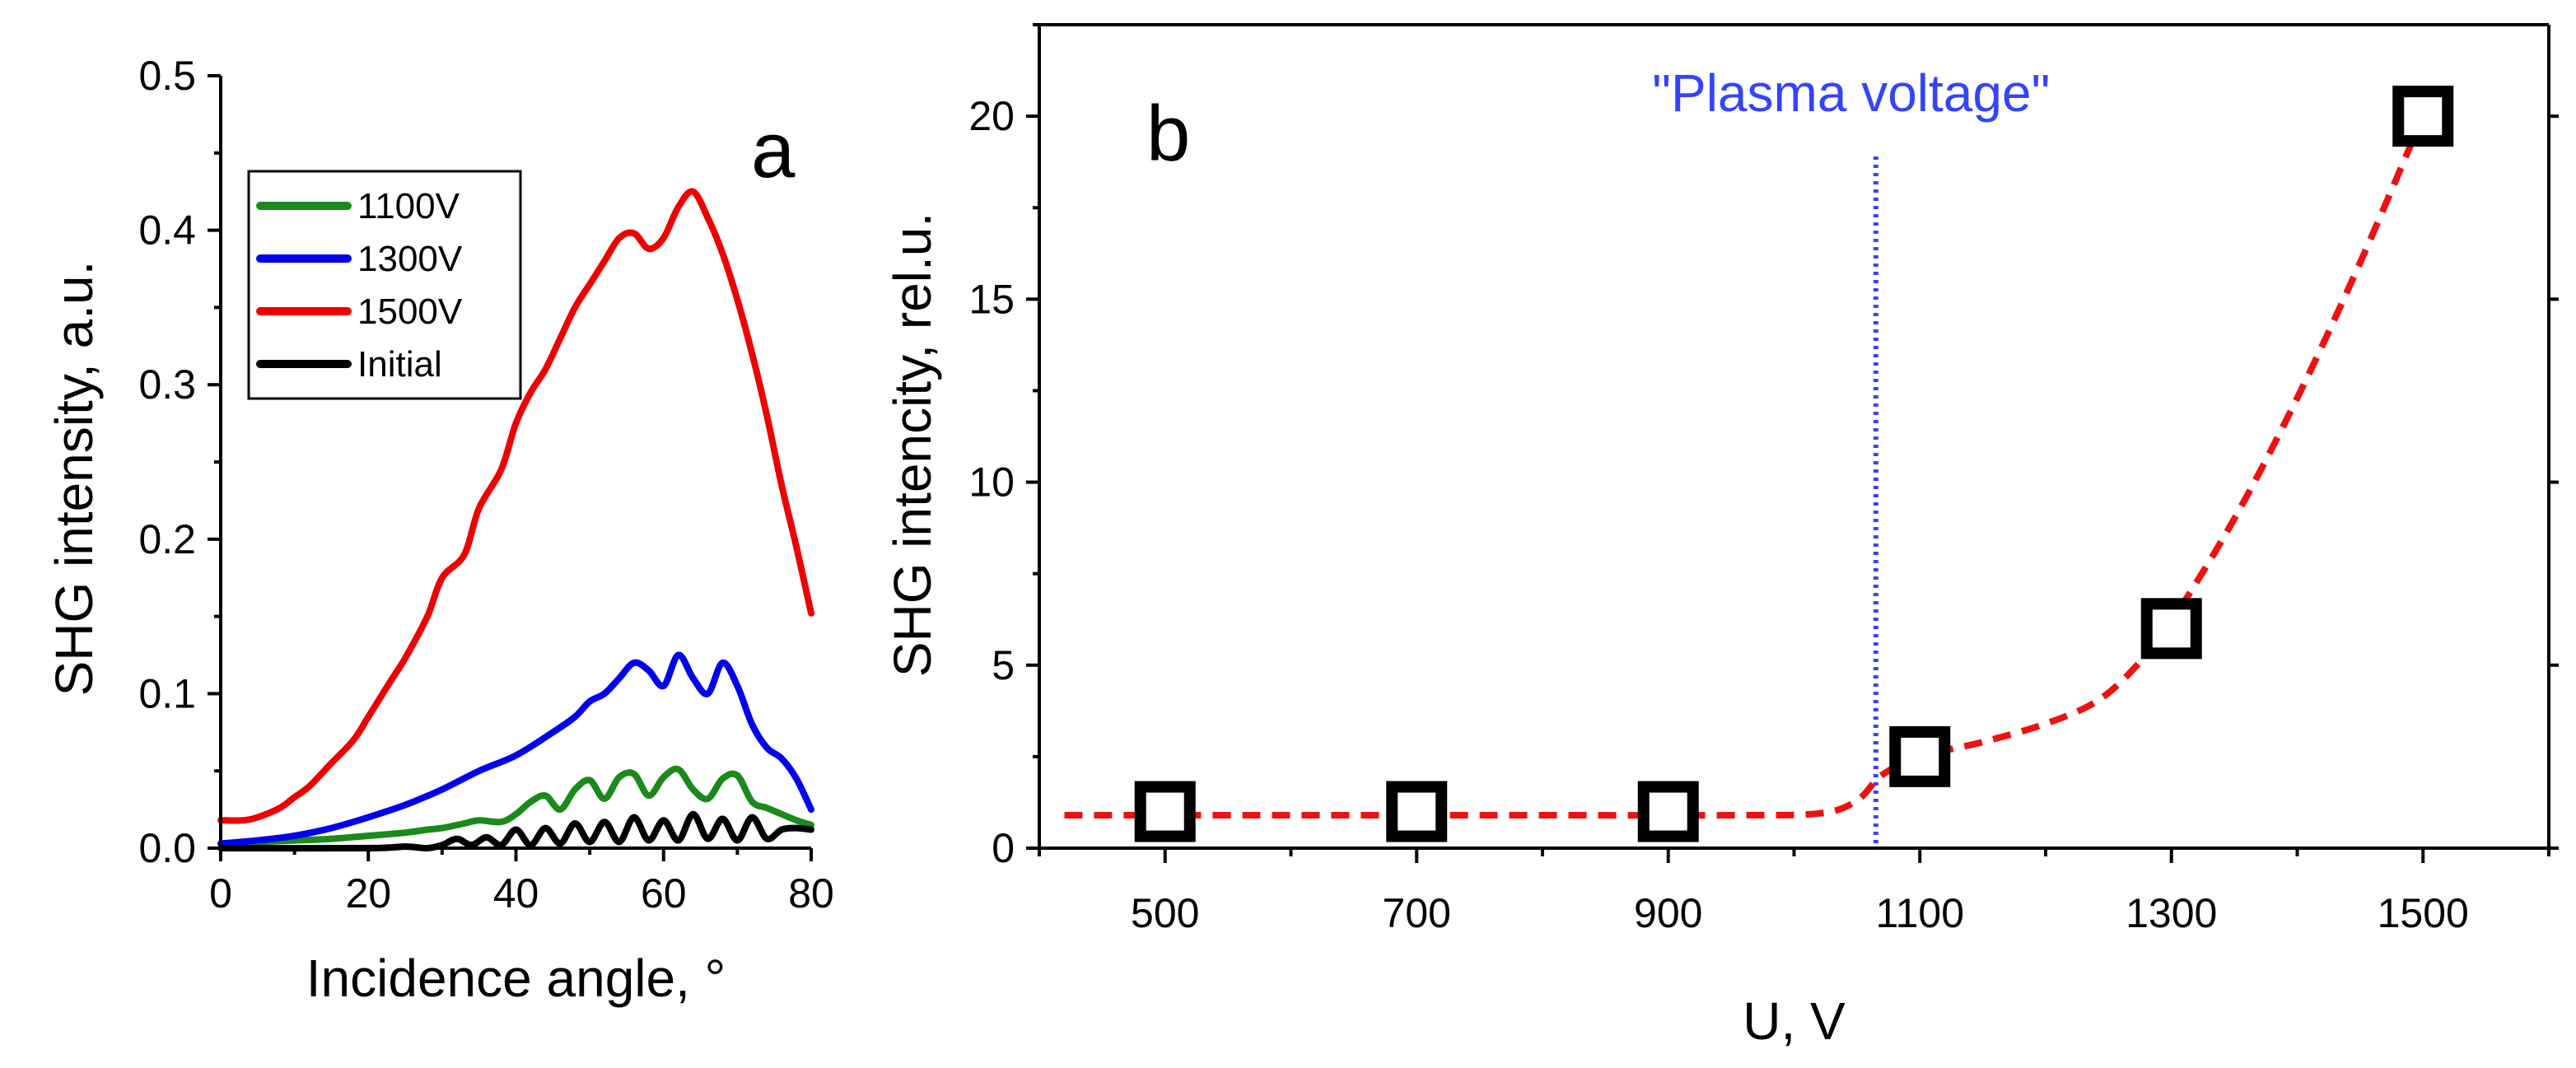 This screenshot has height=1068, width=2576. What do you see at coordinates (167, 385) in the screenshot?
I see `y-tick-label: 0.3` at bounding box center [167, 385].